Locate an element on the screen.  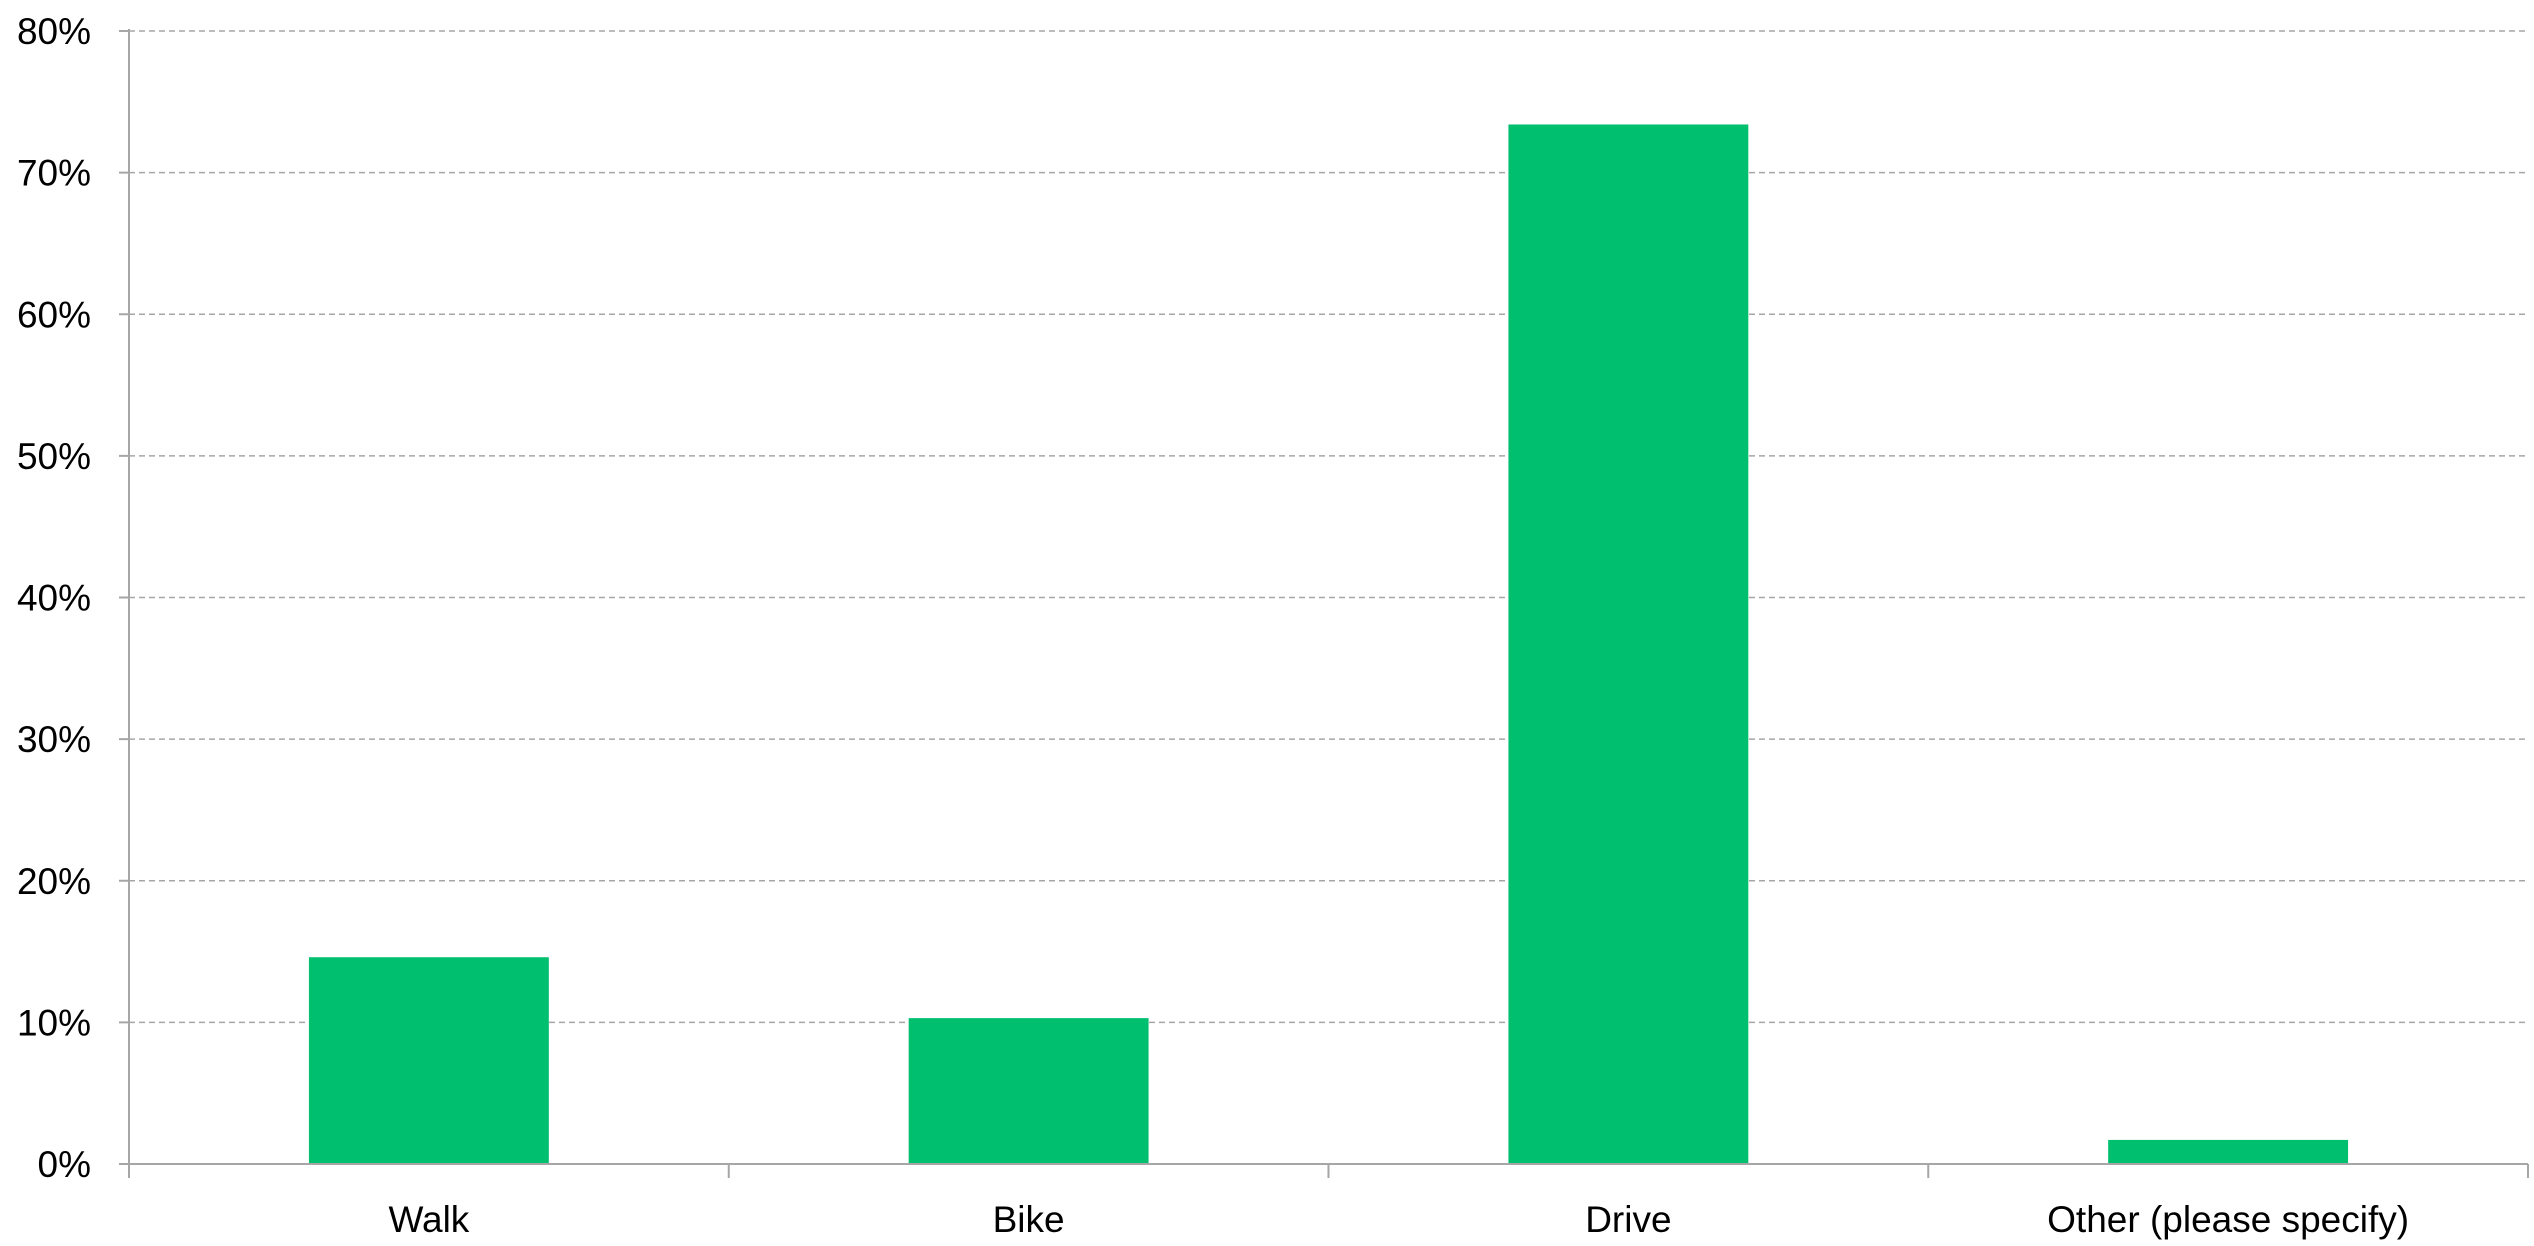
y-tick-label: 50% is located at coordinates (54, 456).